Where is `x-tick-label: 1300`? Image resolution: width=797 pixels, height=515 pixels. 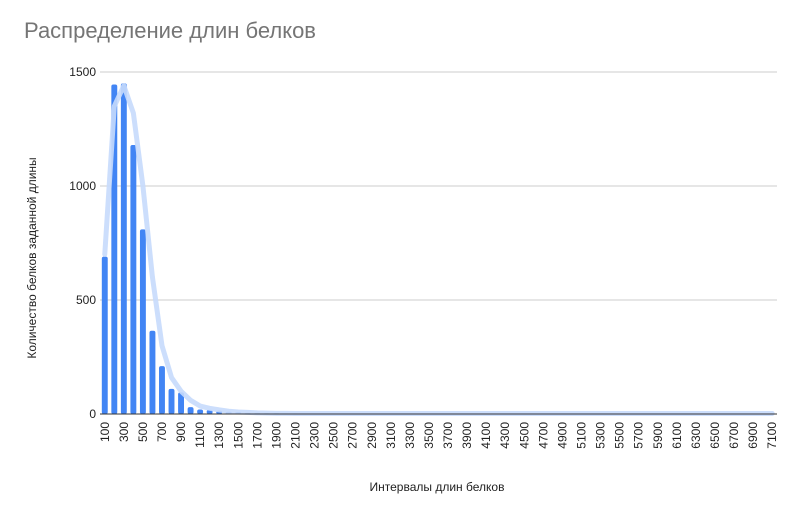
x-tick-label: 1300 is located at coordinates (219, 435).